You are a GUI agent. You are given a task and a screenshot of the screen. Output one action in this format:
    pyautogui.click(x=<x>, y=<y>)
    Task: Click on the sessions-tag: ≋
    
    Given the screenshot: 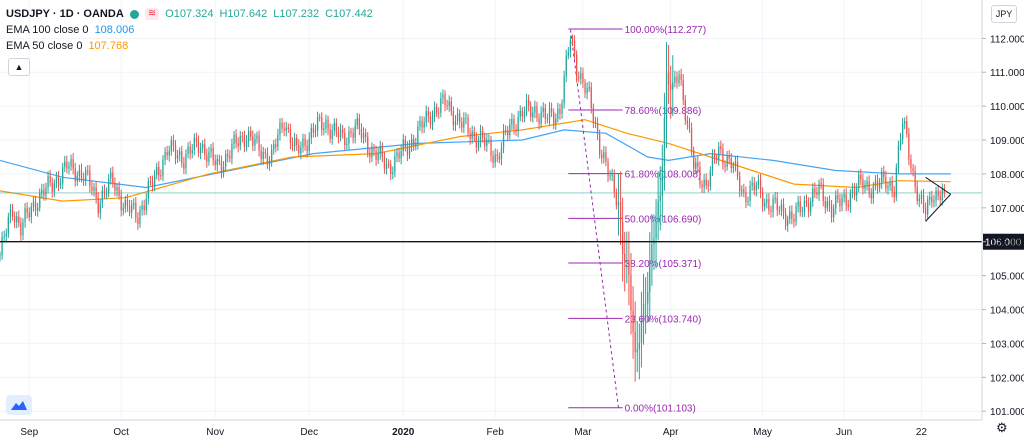 What is the action you would take?
    pyautogui.click(x=152, y=14)
    